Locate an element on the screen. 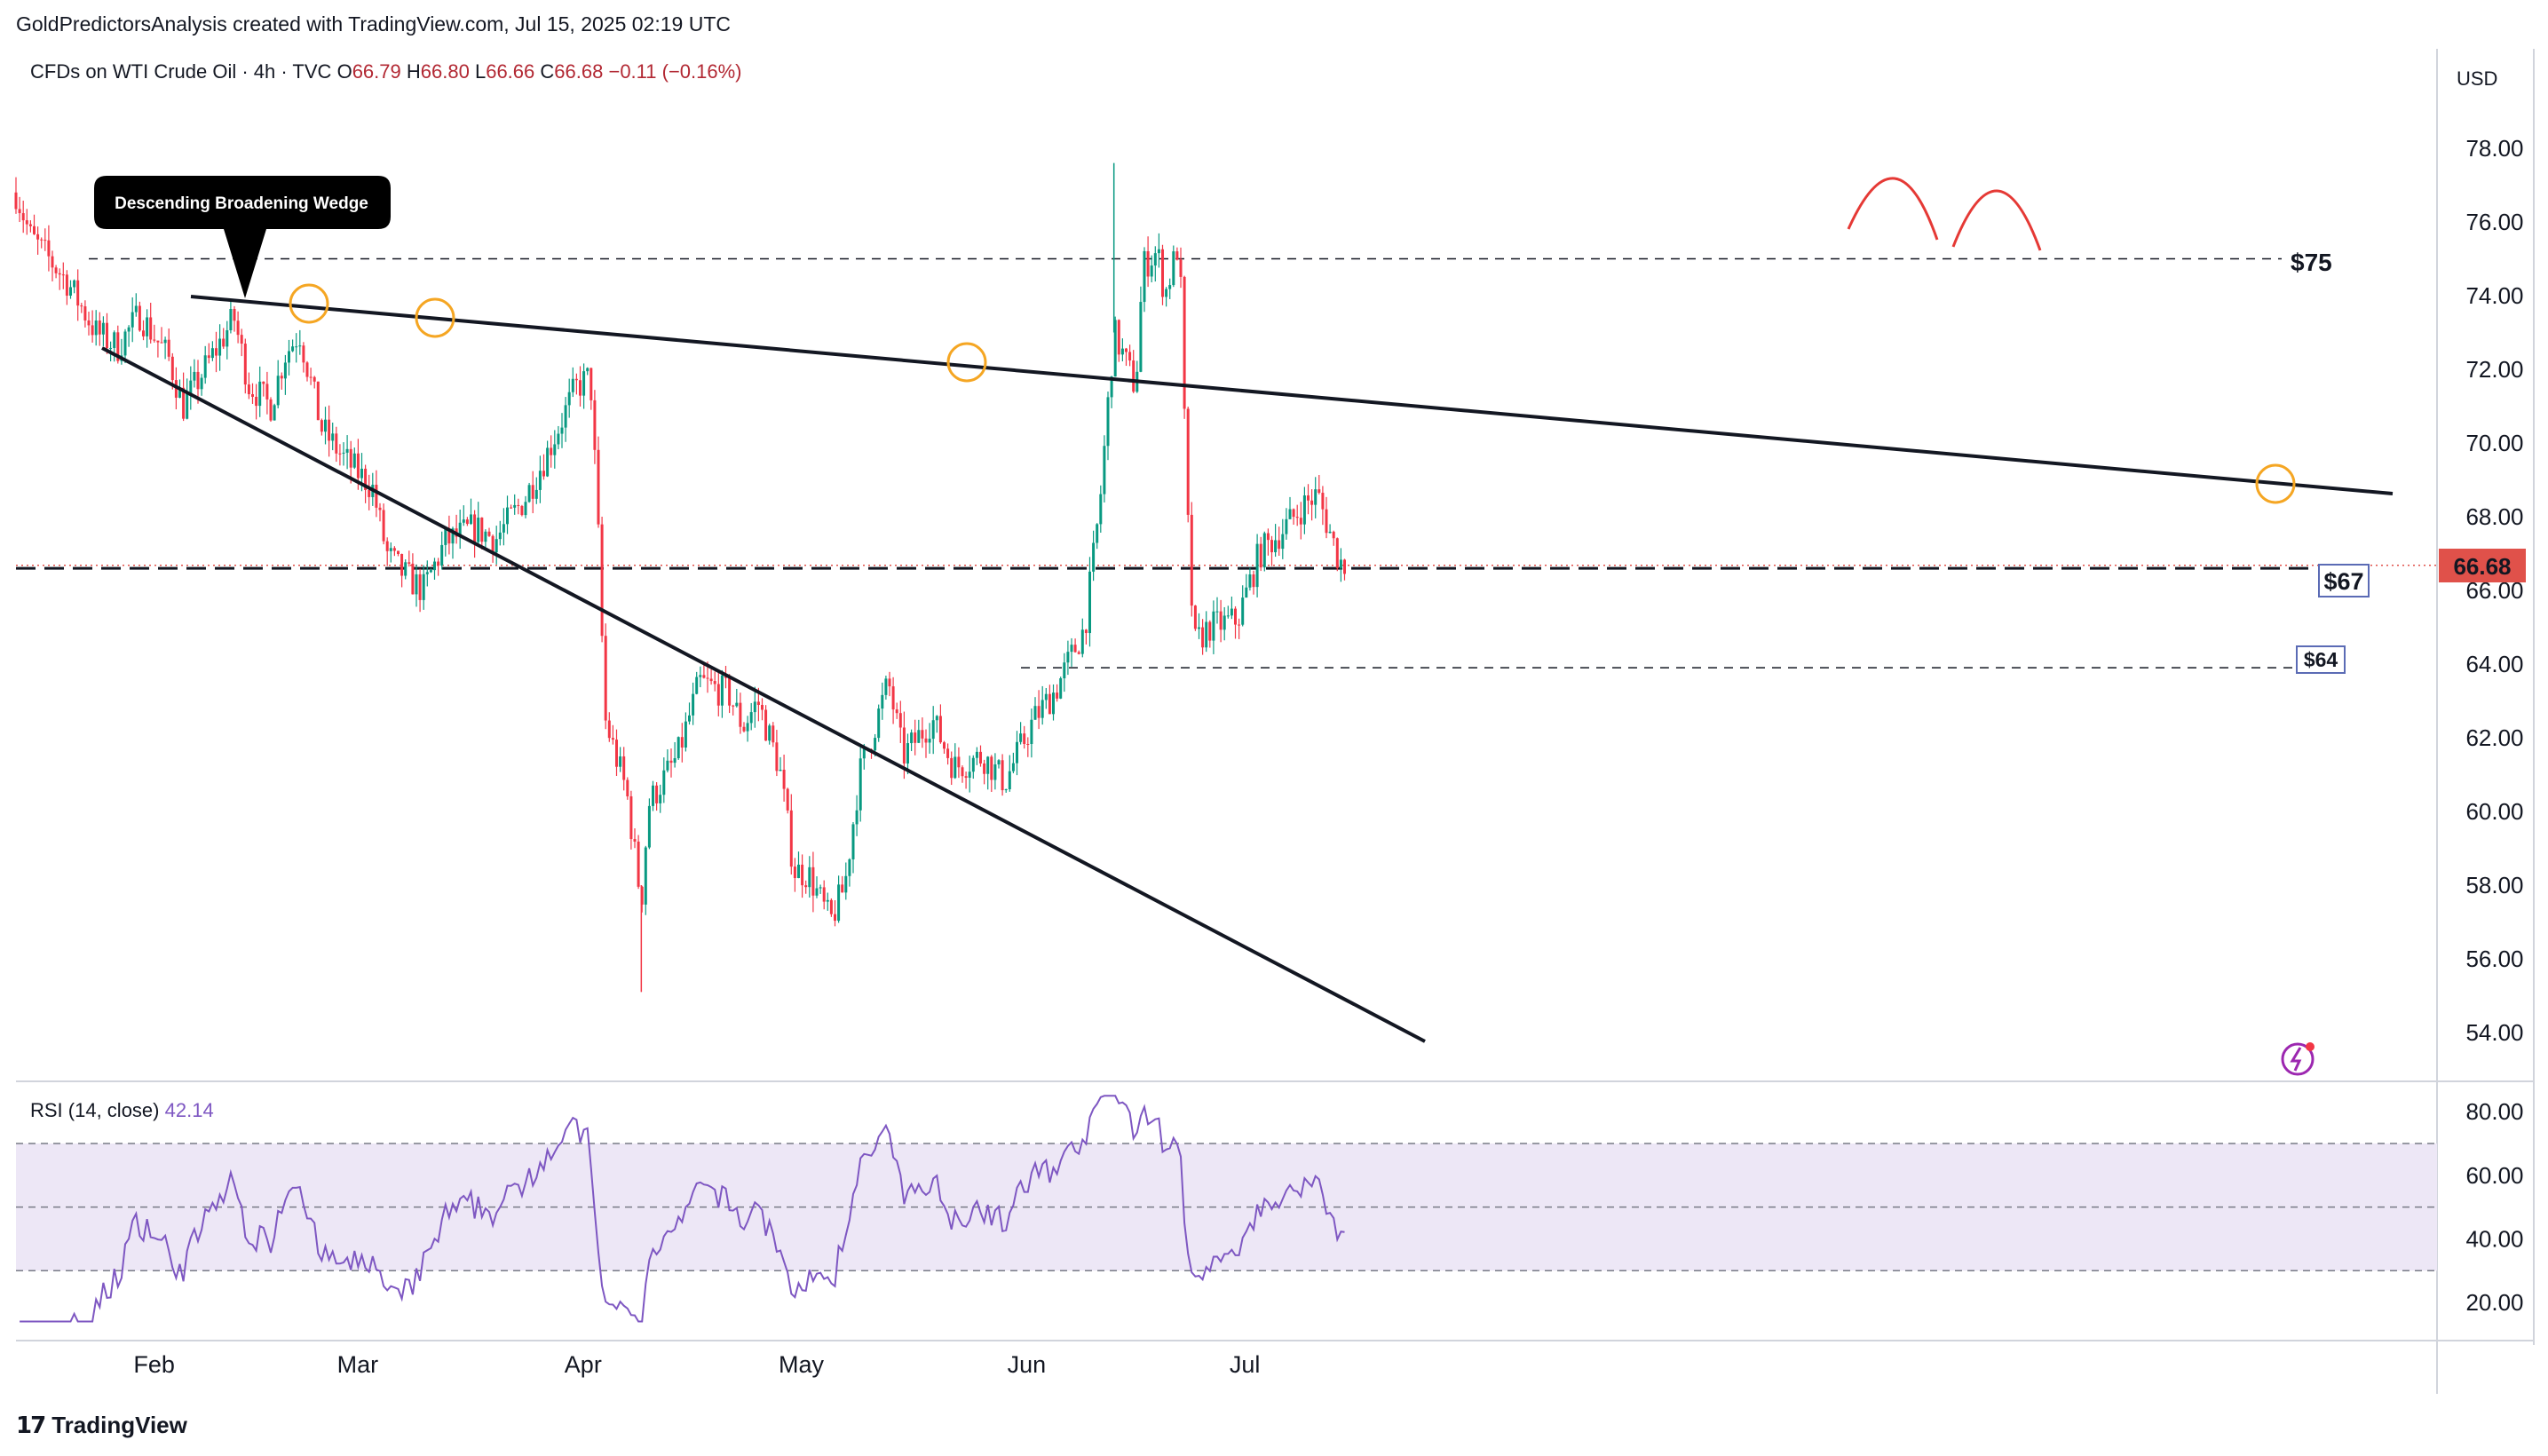 Image resolution: width=2548 pixels, height=1456 pixels. rsi-axis: 80.00 60.00 40.00 20.00 is located at coordinates (2494, 1207).